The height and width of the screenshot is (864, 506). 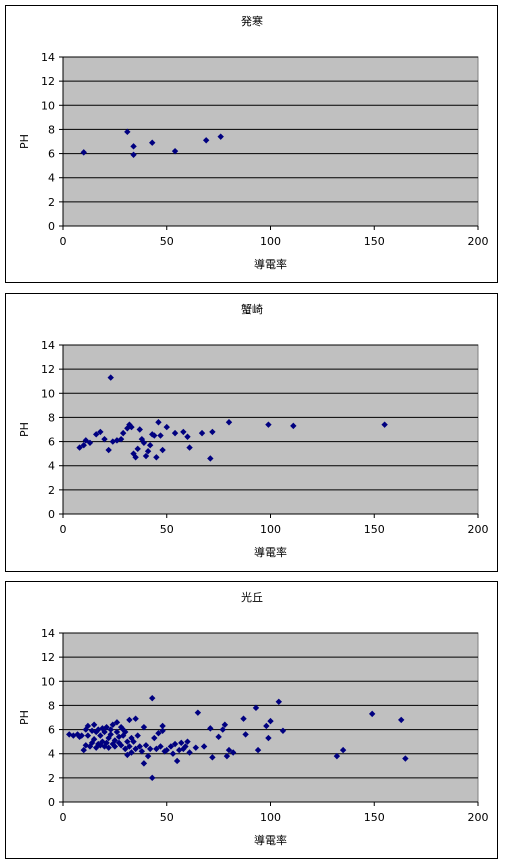 What do you see at coordinates (252, 597) in the screenshot?
I see `chart-title: 光丘` at bounding box center [252, 597].